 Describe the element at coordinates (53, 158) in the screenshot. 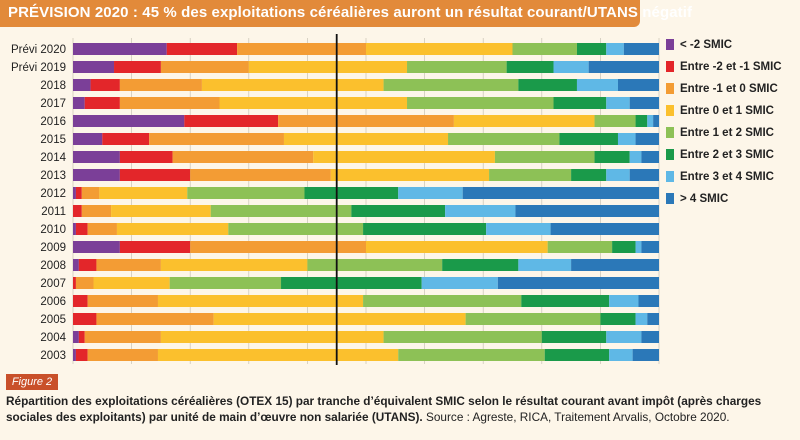

I see `y-tick-label: 2014` at that location.